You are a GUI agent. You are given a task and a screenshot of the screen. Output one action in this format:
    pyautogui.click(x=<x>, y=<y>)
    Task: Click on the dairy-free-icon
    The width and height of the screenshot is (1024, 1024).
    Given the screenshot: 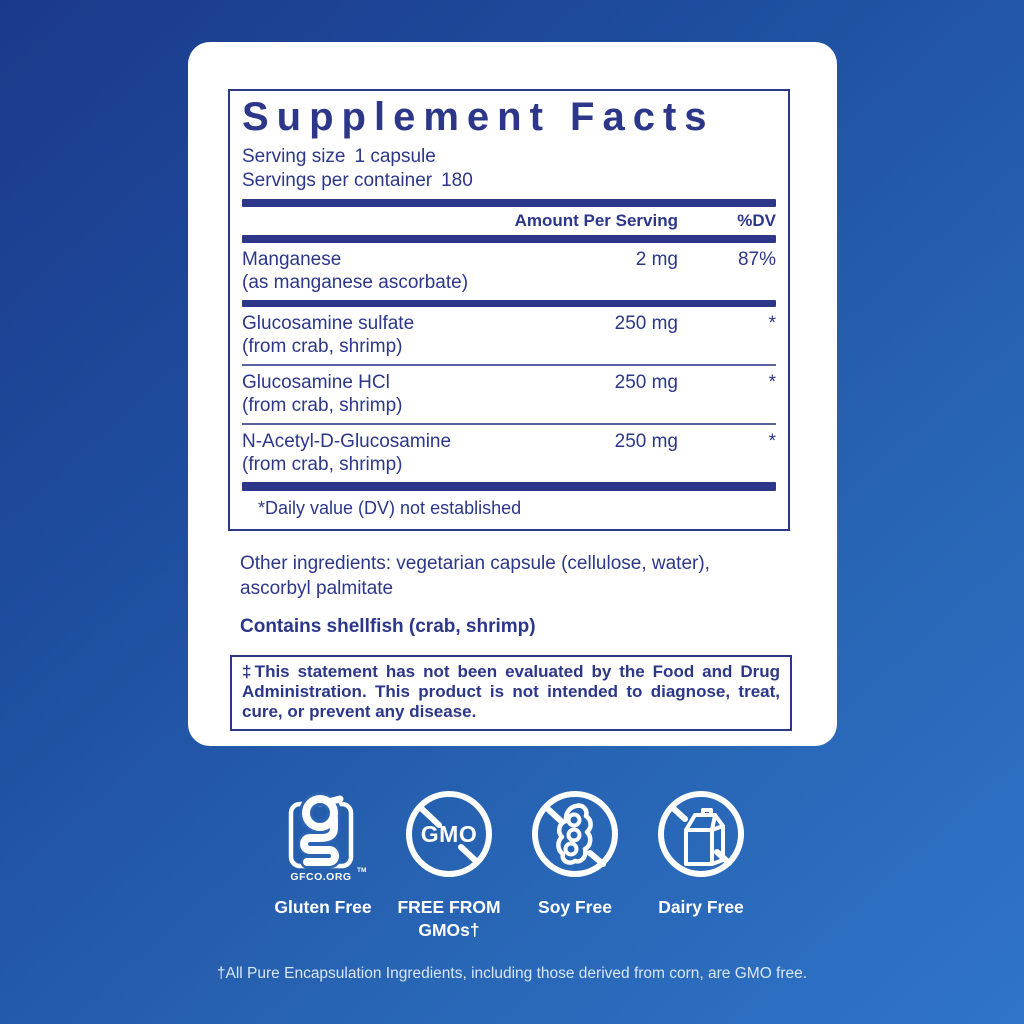 What is the action you would take?
    pyautogui.click(x=701, y=834)
    